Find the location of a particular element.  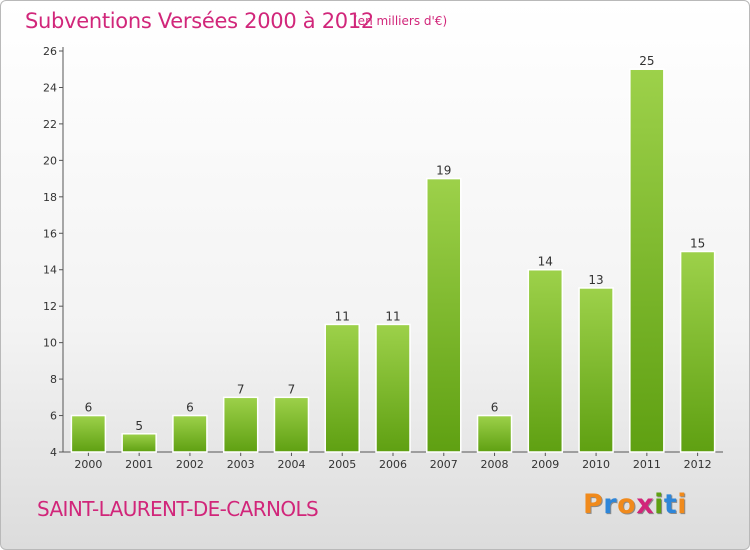

x-tick-label: 2010 is located at coordinates (596, 464).